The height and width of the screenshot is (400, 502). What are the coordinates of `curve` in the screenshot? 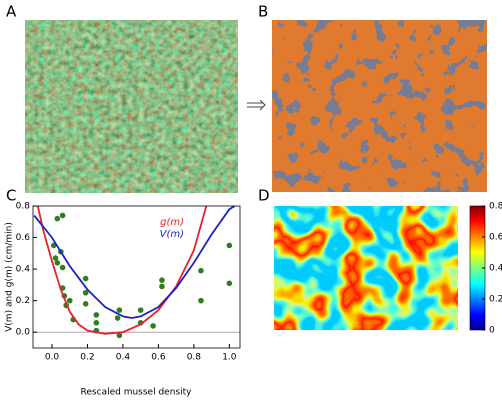 It's located at (134, 262).